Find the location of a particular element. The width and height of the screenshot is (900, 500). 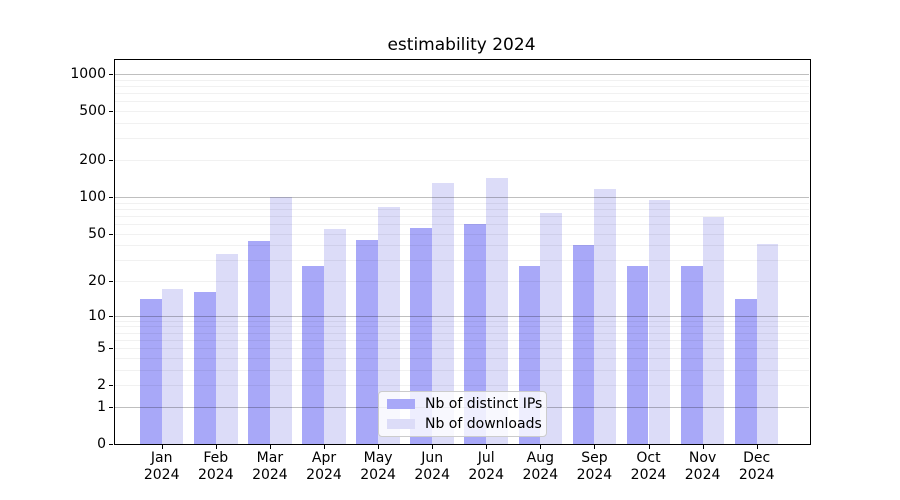

y-tick-label-200: 200 is located at coordinates (92, 160).